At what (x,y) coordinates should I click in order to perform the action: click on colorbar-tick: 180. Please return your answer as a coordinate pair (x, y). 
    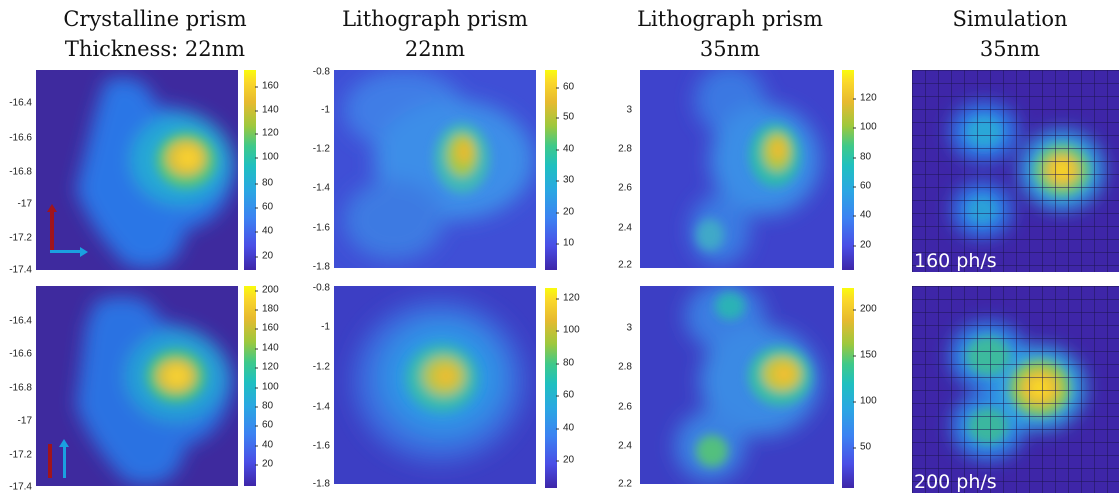
    Looking at the image, I should click on (267, 309).